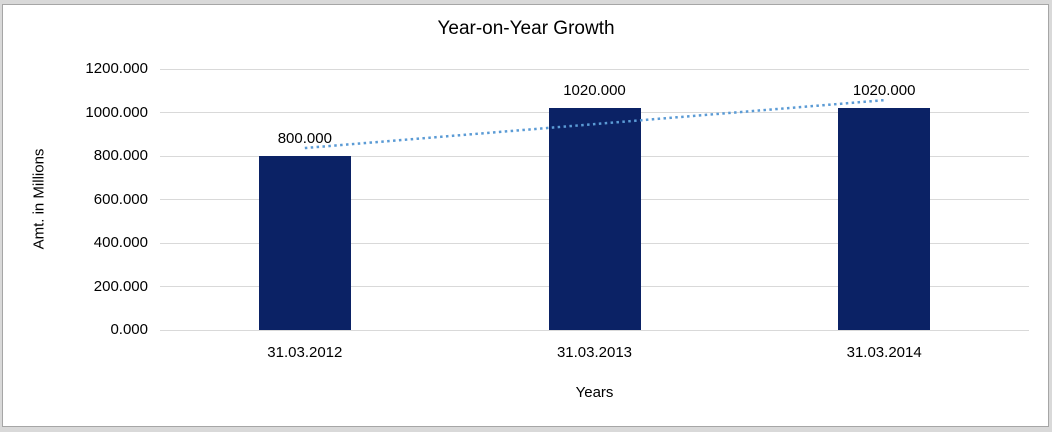 This screenshot has height=432, width=1052. I want to click on y-tick-label: 200.000, so click(120, 286).